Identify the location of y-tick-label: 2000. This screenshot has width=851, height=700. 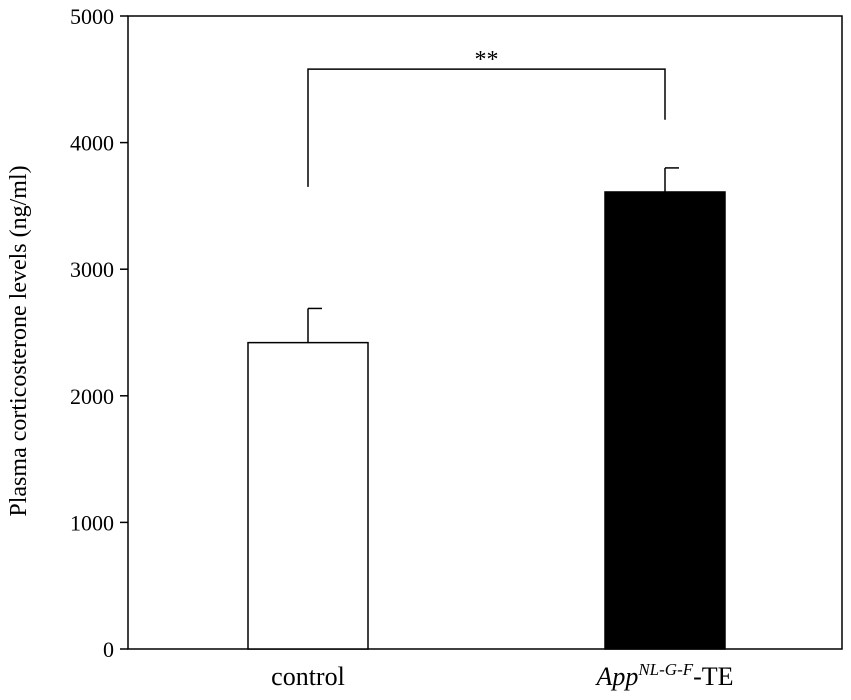
(92, 396).